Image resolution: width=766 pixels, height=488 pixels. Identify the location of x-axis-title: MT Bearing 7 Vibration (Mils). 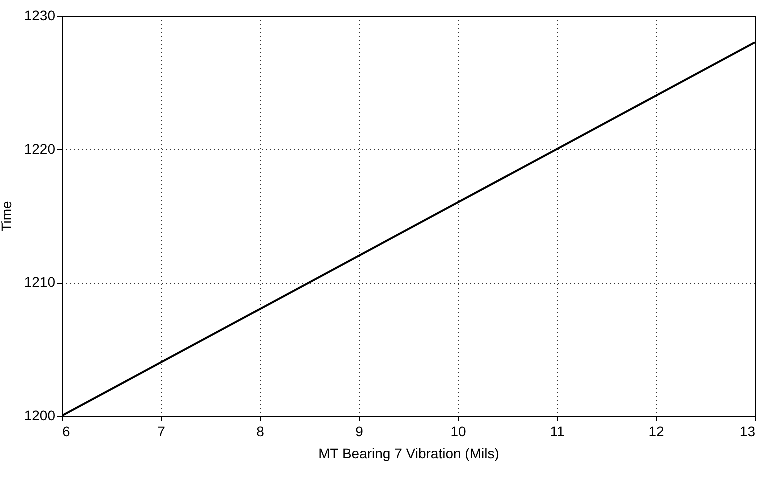
(409, 454).